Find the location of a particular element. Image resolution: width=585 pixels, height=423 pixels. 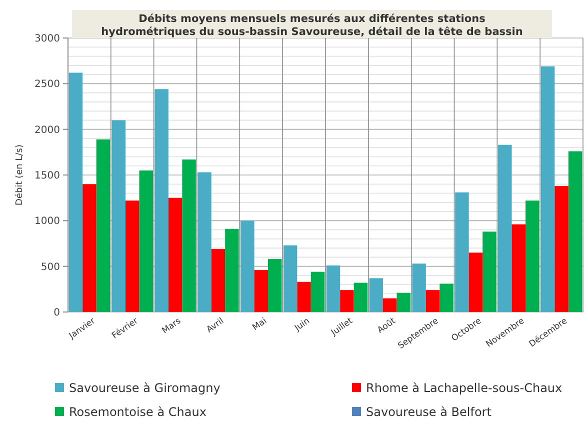

y-axis-title: Débit (en L/s) is located at coordinates (19, 175).